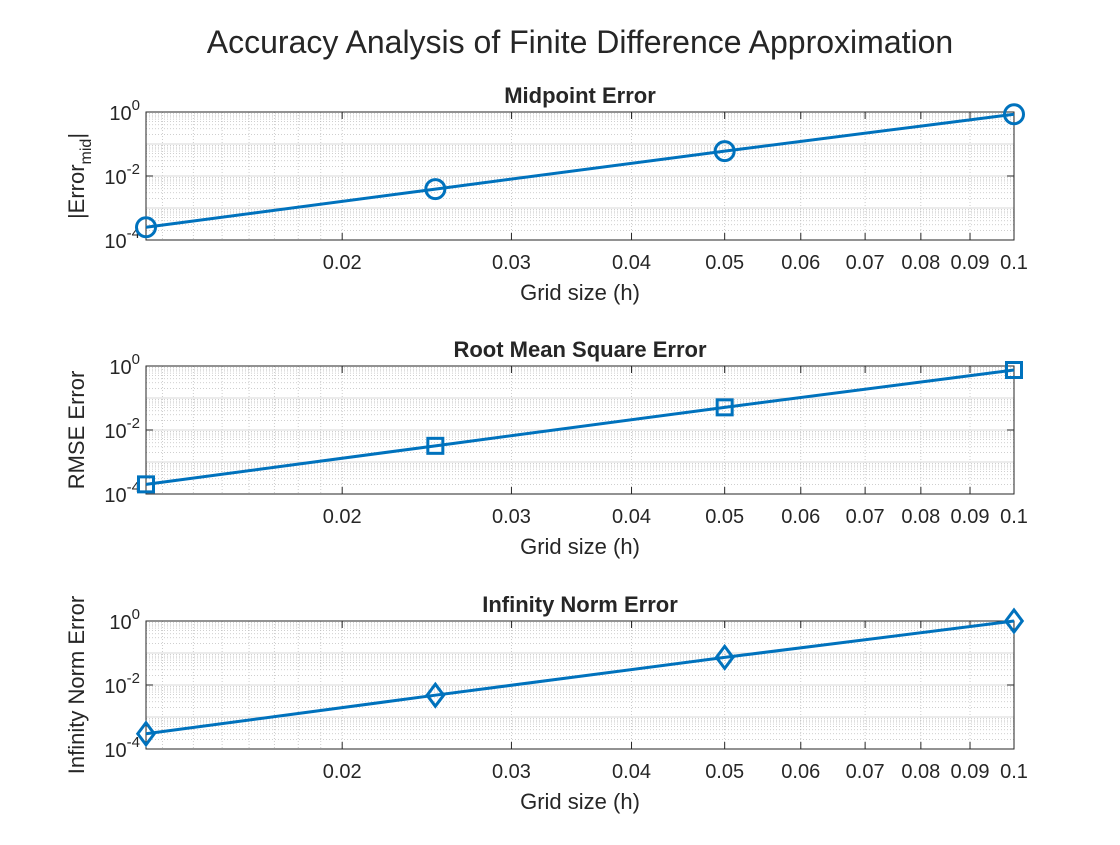 The height and width of the screenshot is (845, 1120). Describe the element at coordinates (579, 349) in the screenshot. I see `subplot-title: Root Mean Square Error` at that location.